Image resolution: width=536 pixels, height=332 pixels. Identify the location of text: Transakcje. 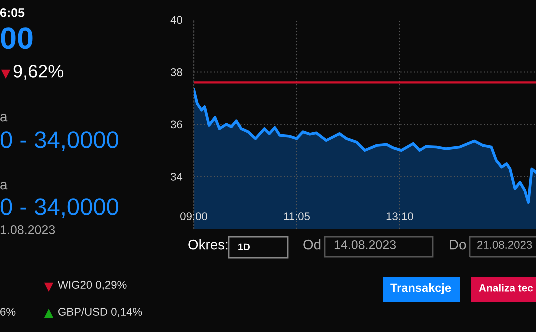
(421, 289).